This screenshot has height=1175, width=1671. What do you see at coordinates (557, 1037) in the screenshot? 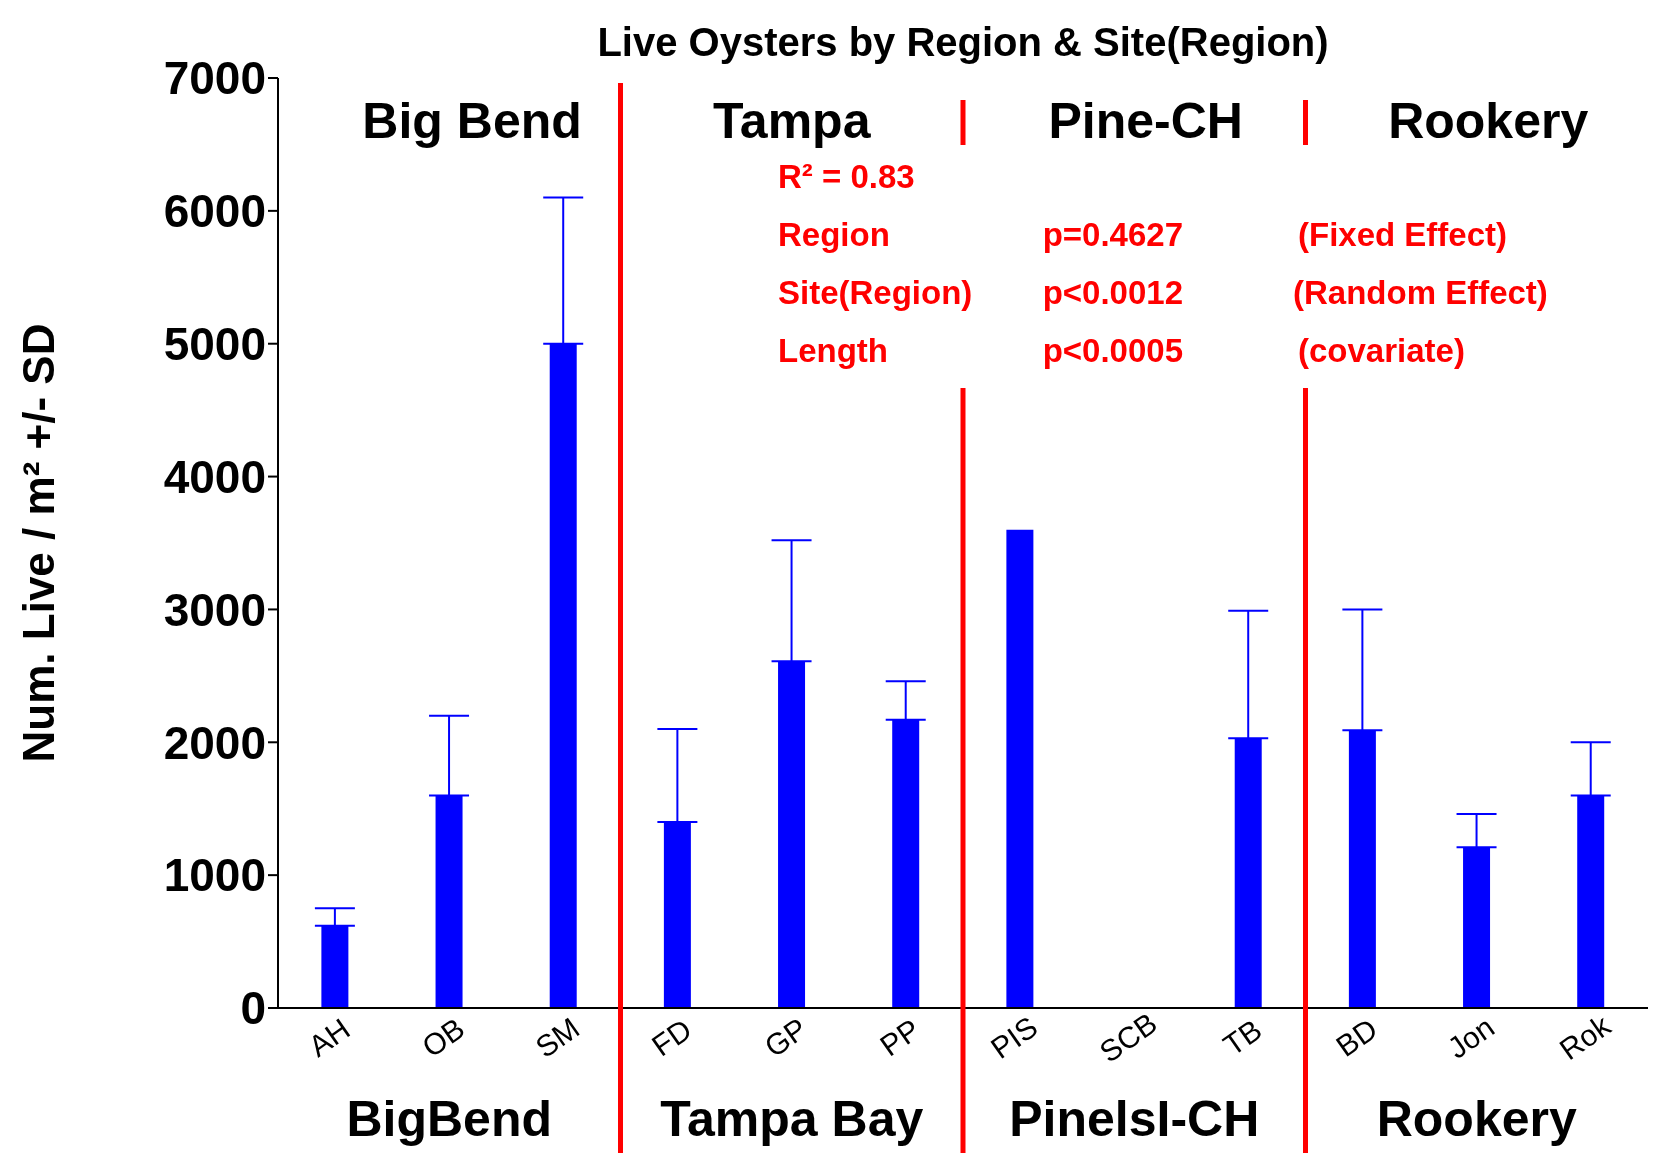
I see `x-tick-label: SM` at bounding box center [557, 1037].